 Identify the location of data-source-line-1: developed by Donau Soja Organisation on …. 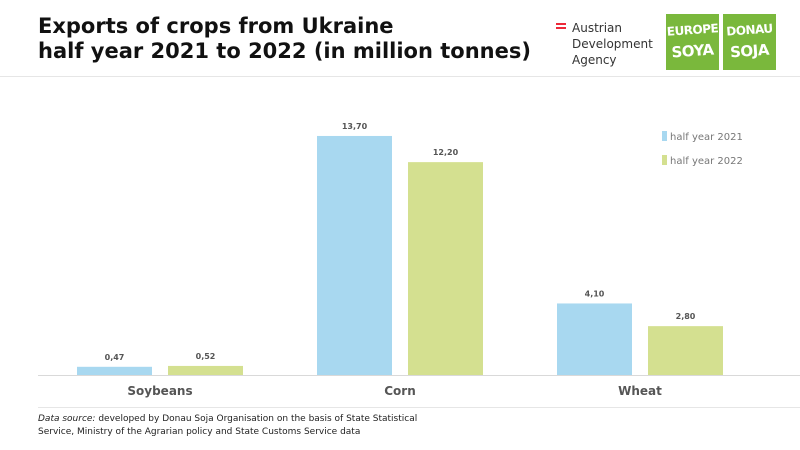
(258, 419).